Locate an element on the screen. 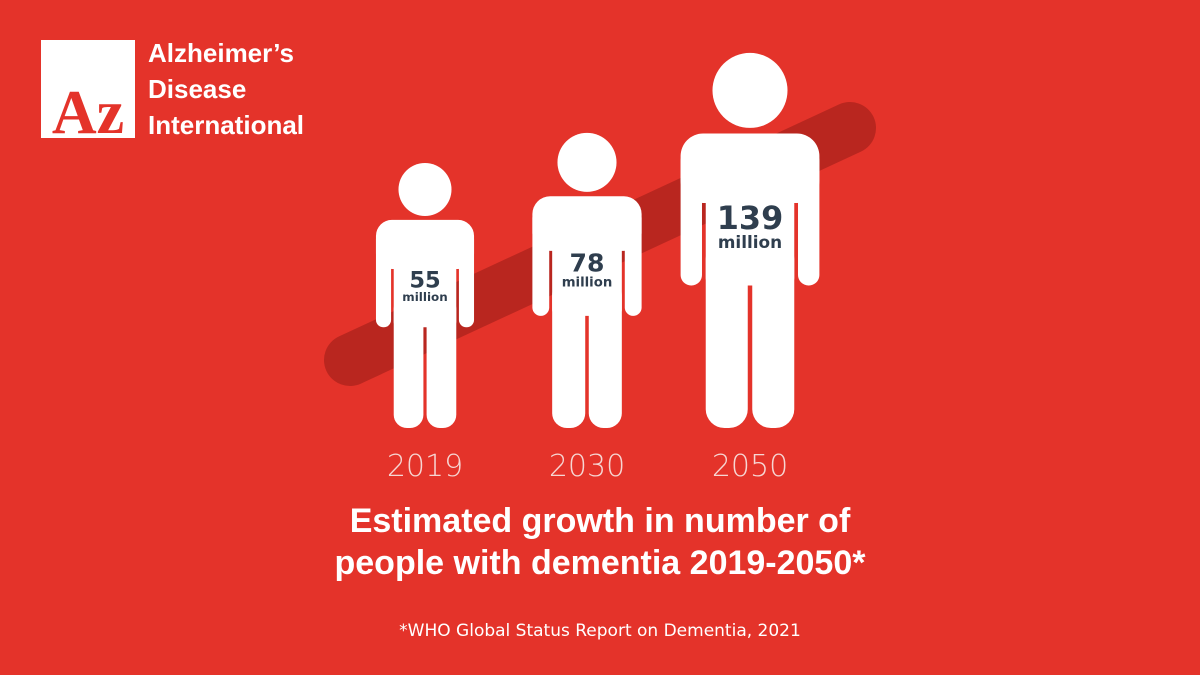 The height and width of the screenshot is (675, 1200). value-label: 78 is located at coordinates (587, 263).